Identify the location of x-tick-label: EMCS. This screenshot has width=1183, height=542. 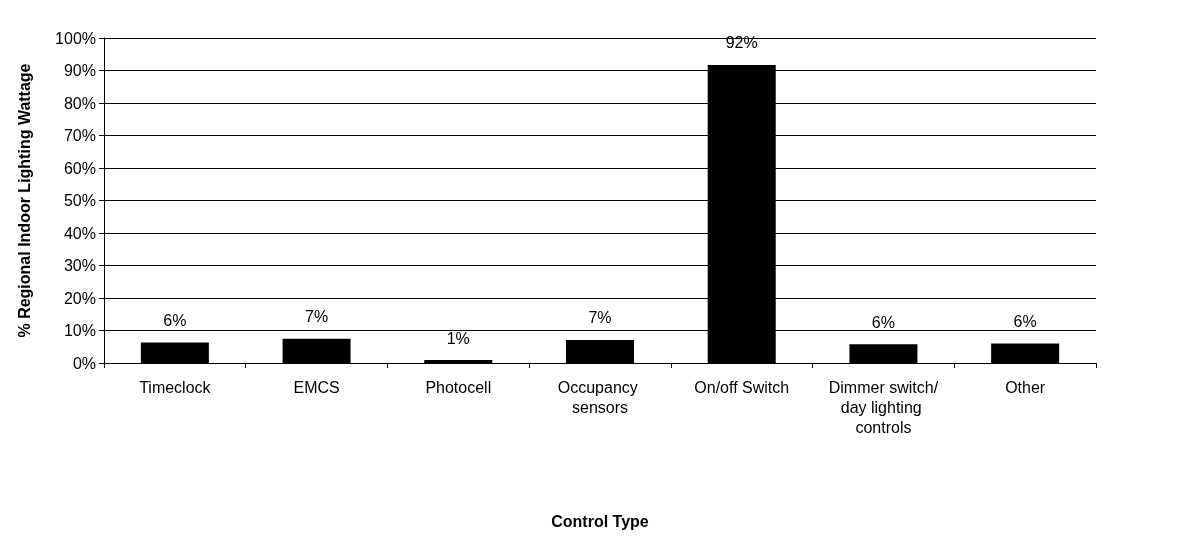
(316, 387).